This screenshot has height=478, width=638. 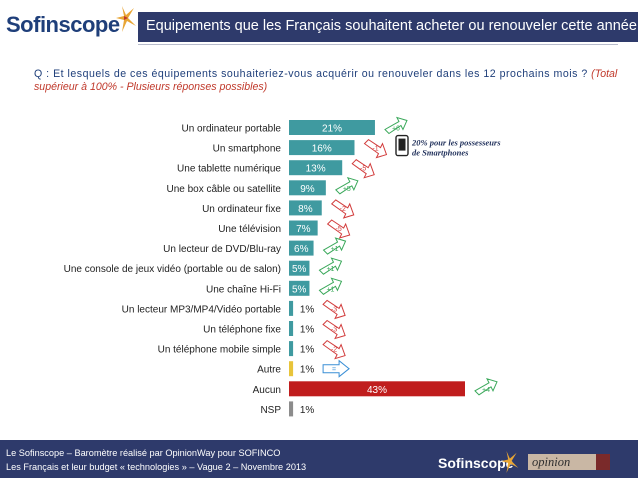 I want to click on value-label: 21%, so click(x=332, y=129).